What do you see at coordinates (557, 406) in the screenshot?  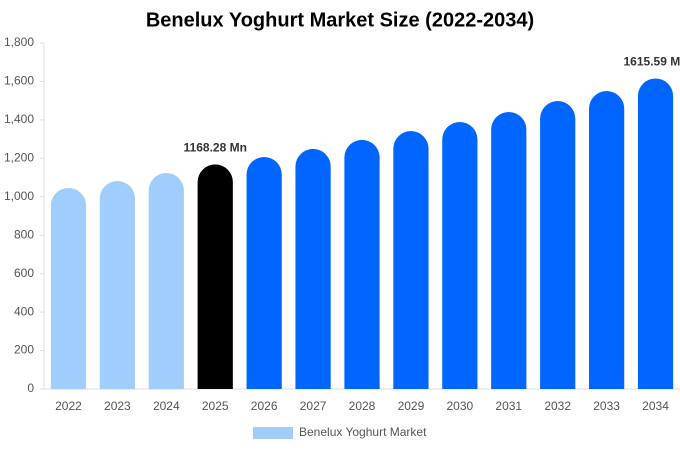 I see `x-tick-label: 2032` at bounding box center [557, 406].